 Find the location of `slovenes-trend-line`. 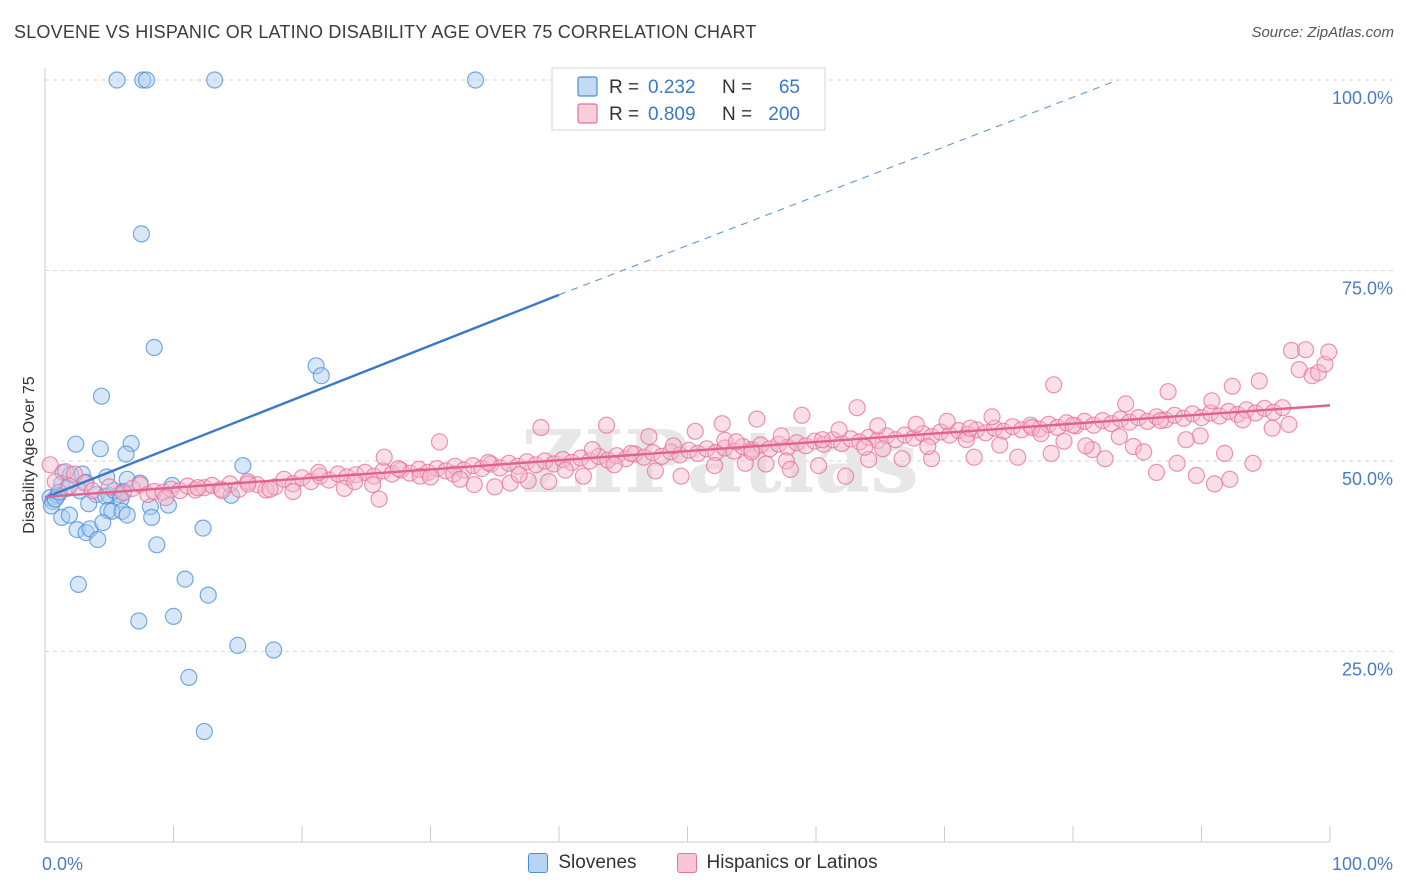

slovenes-trend-line is located at coordinates (302, 396).